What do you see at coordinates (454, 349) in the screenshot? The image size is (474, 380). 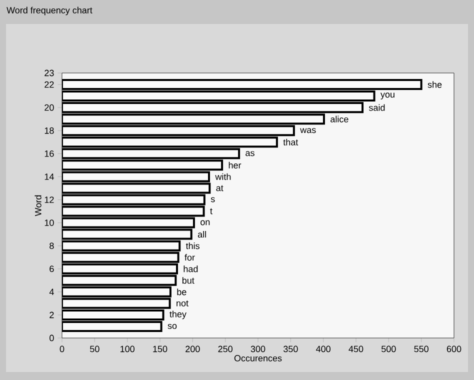 I see `x-tick-label: 600` at bounding box center [454, 349].